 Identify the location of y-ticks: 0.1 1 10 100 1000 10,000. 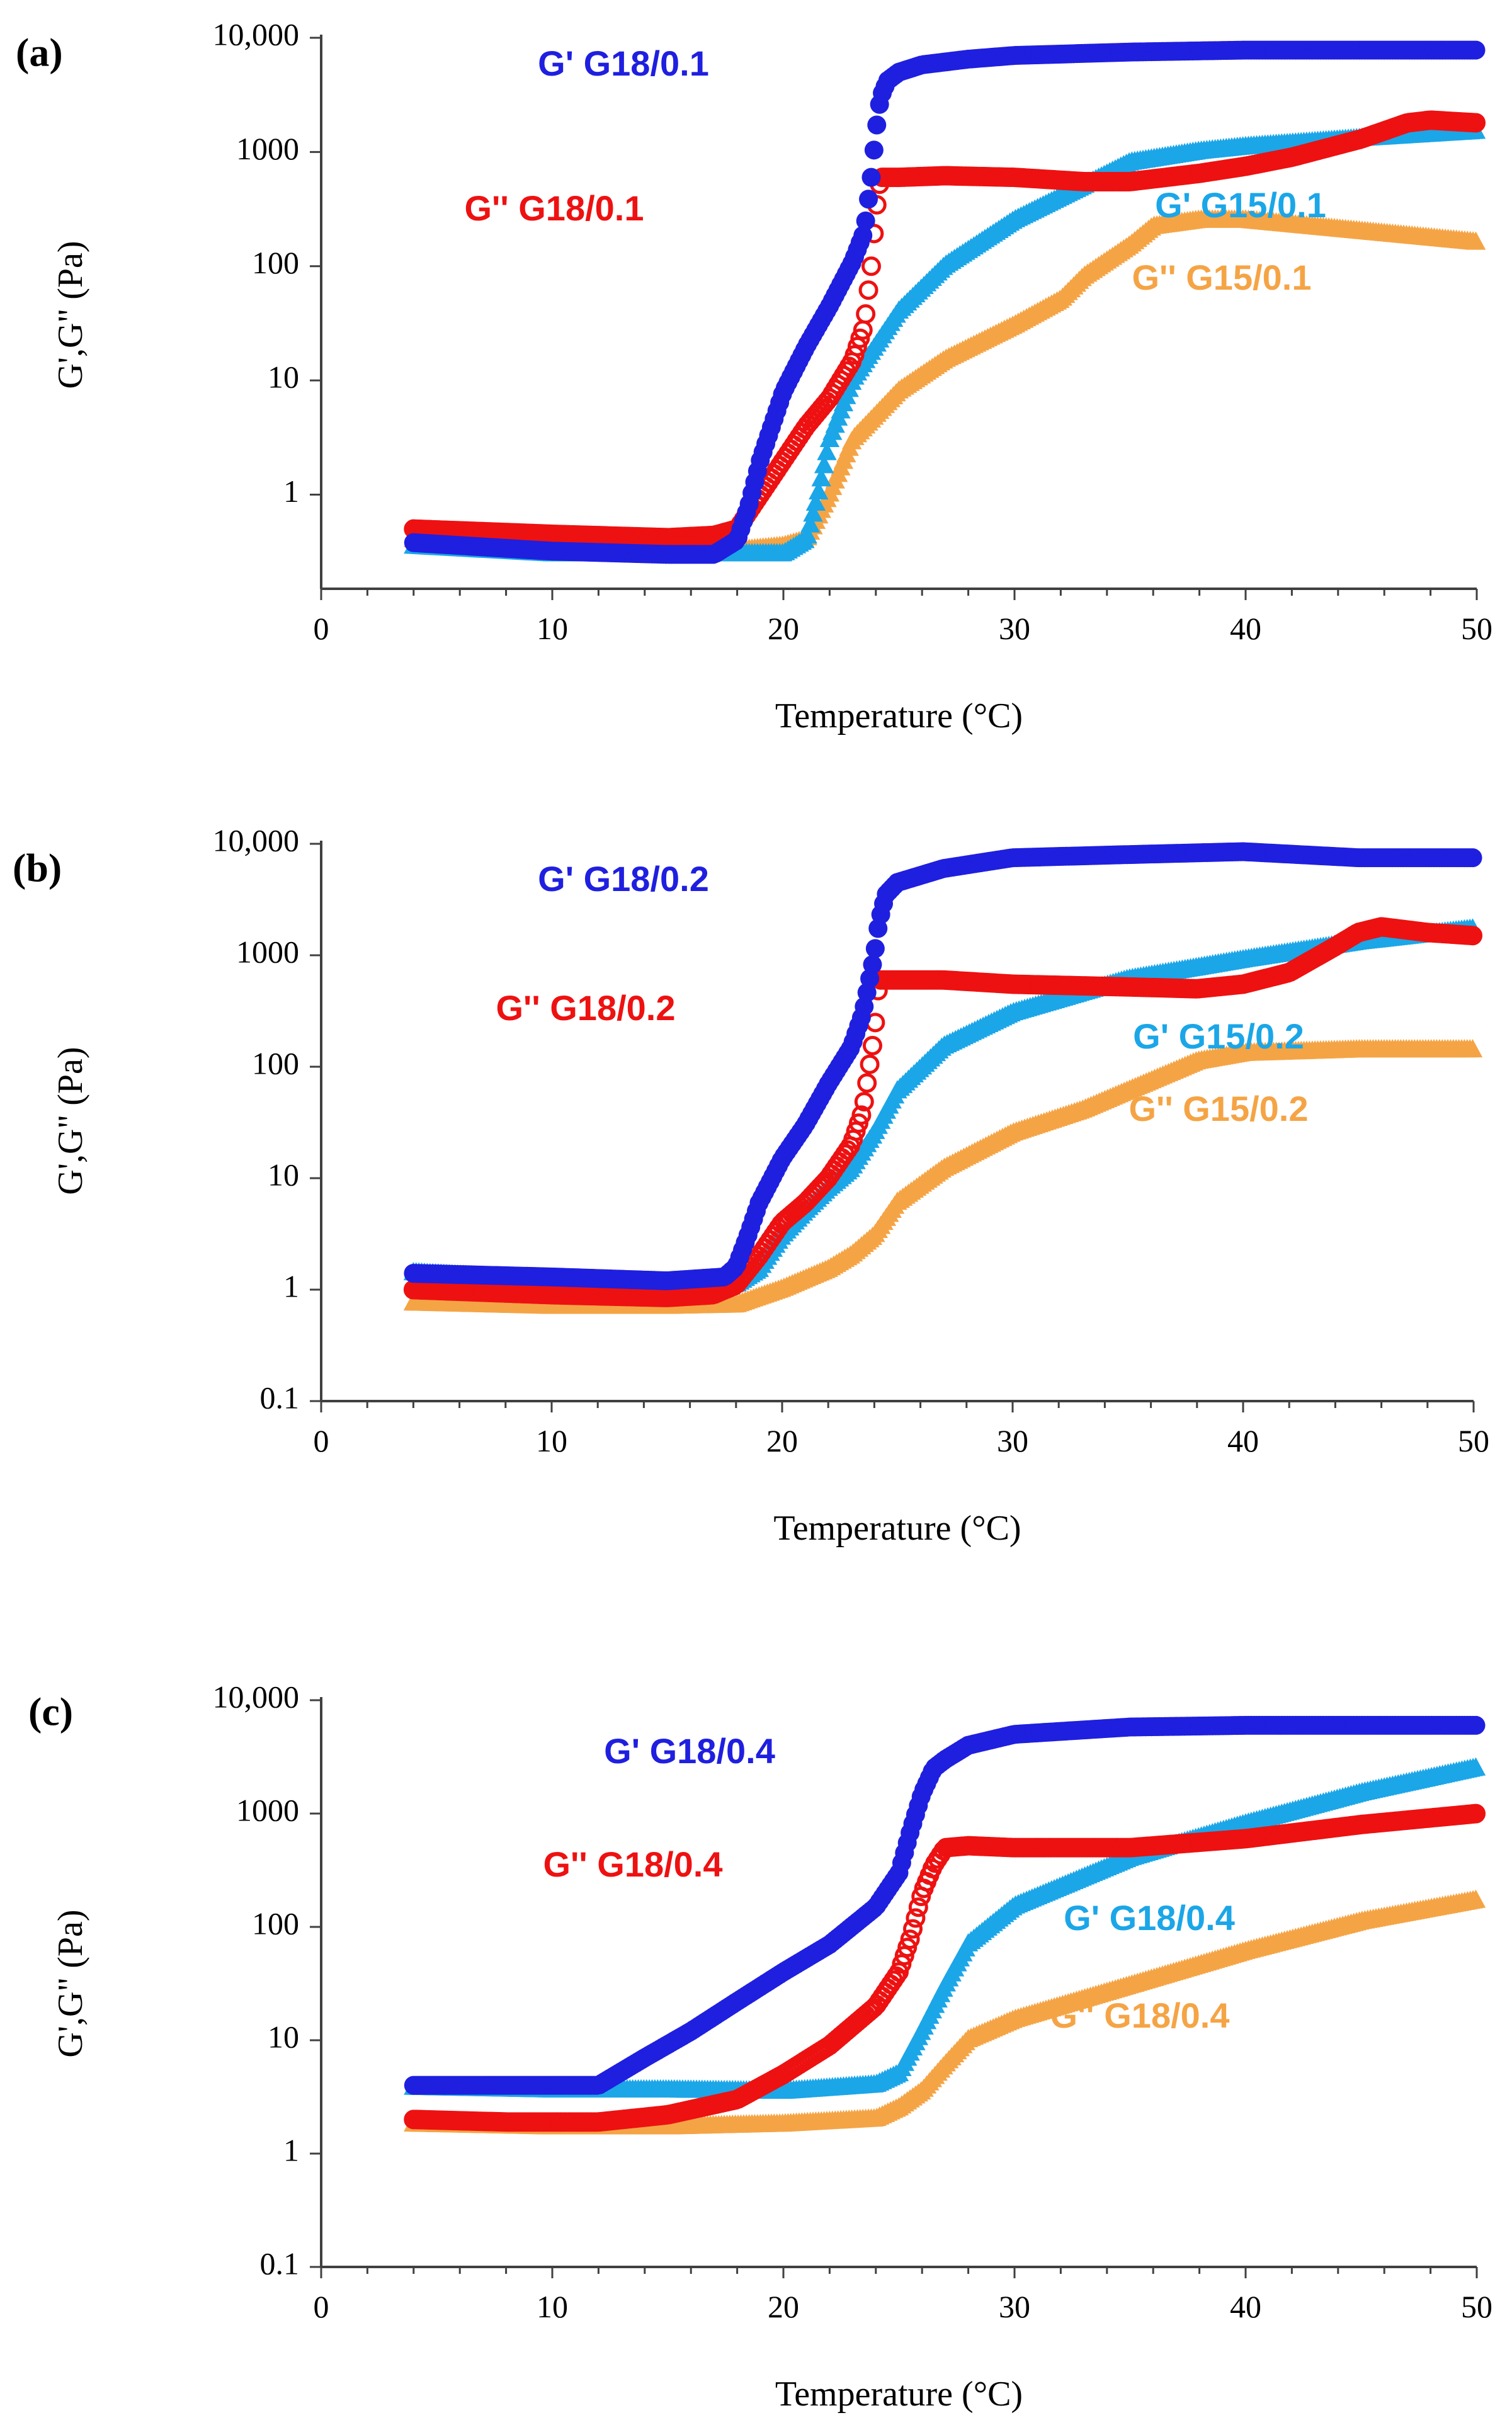
(267, 1118).